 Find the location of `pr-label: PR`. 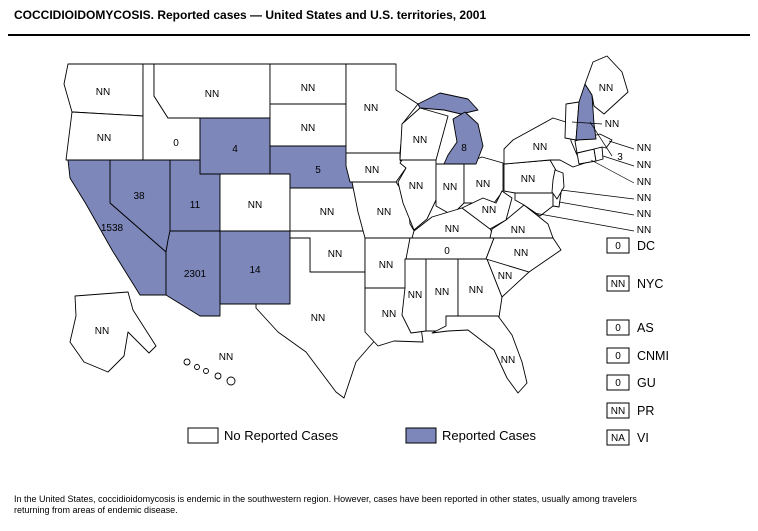

pr-label: PR is located at coordinates (645, 411).